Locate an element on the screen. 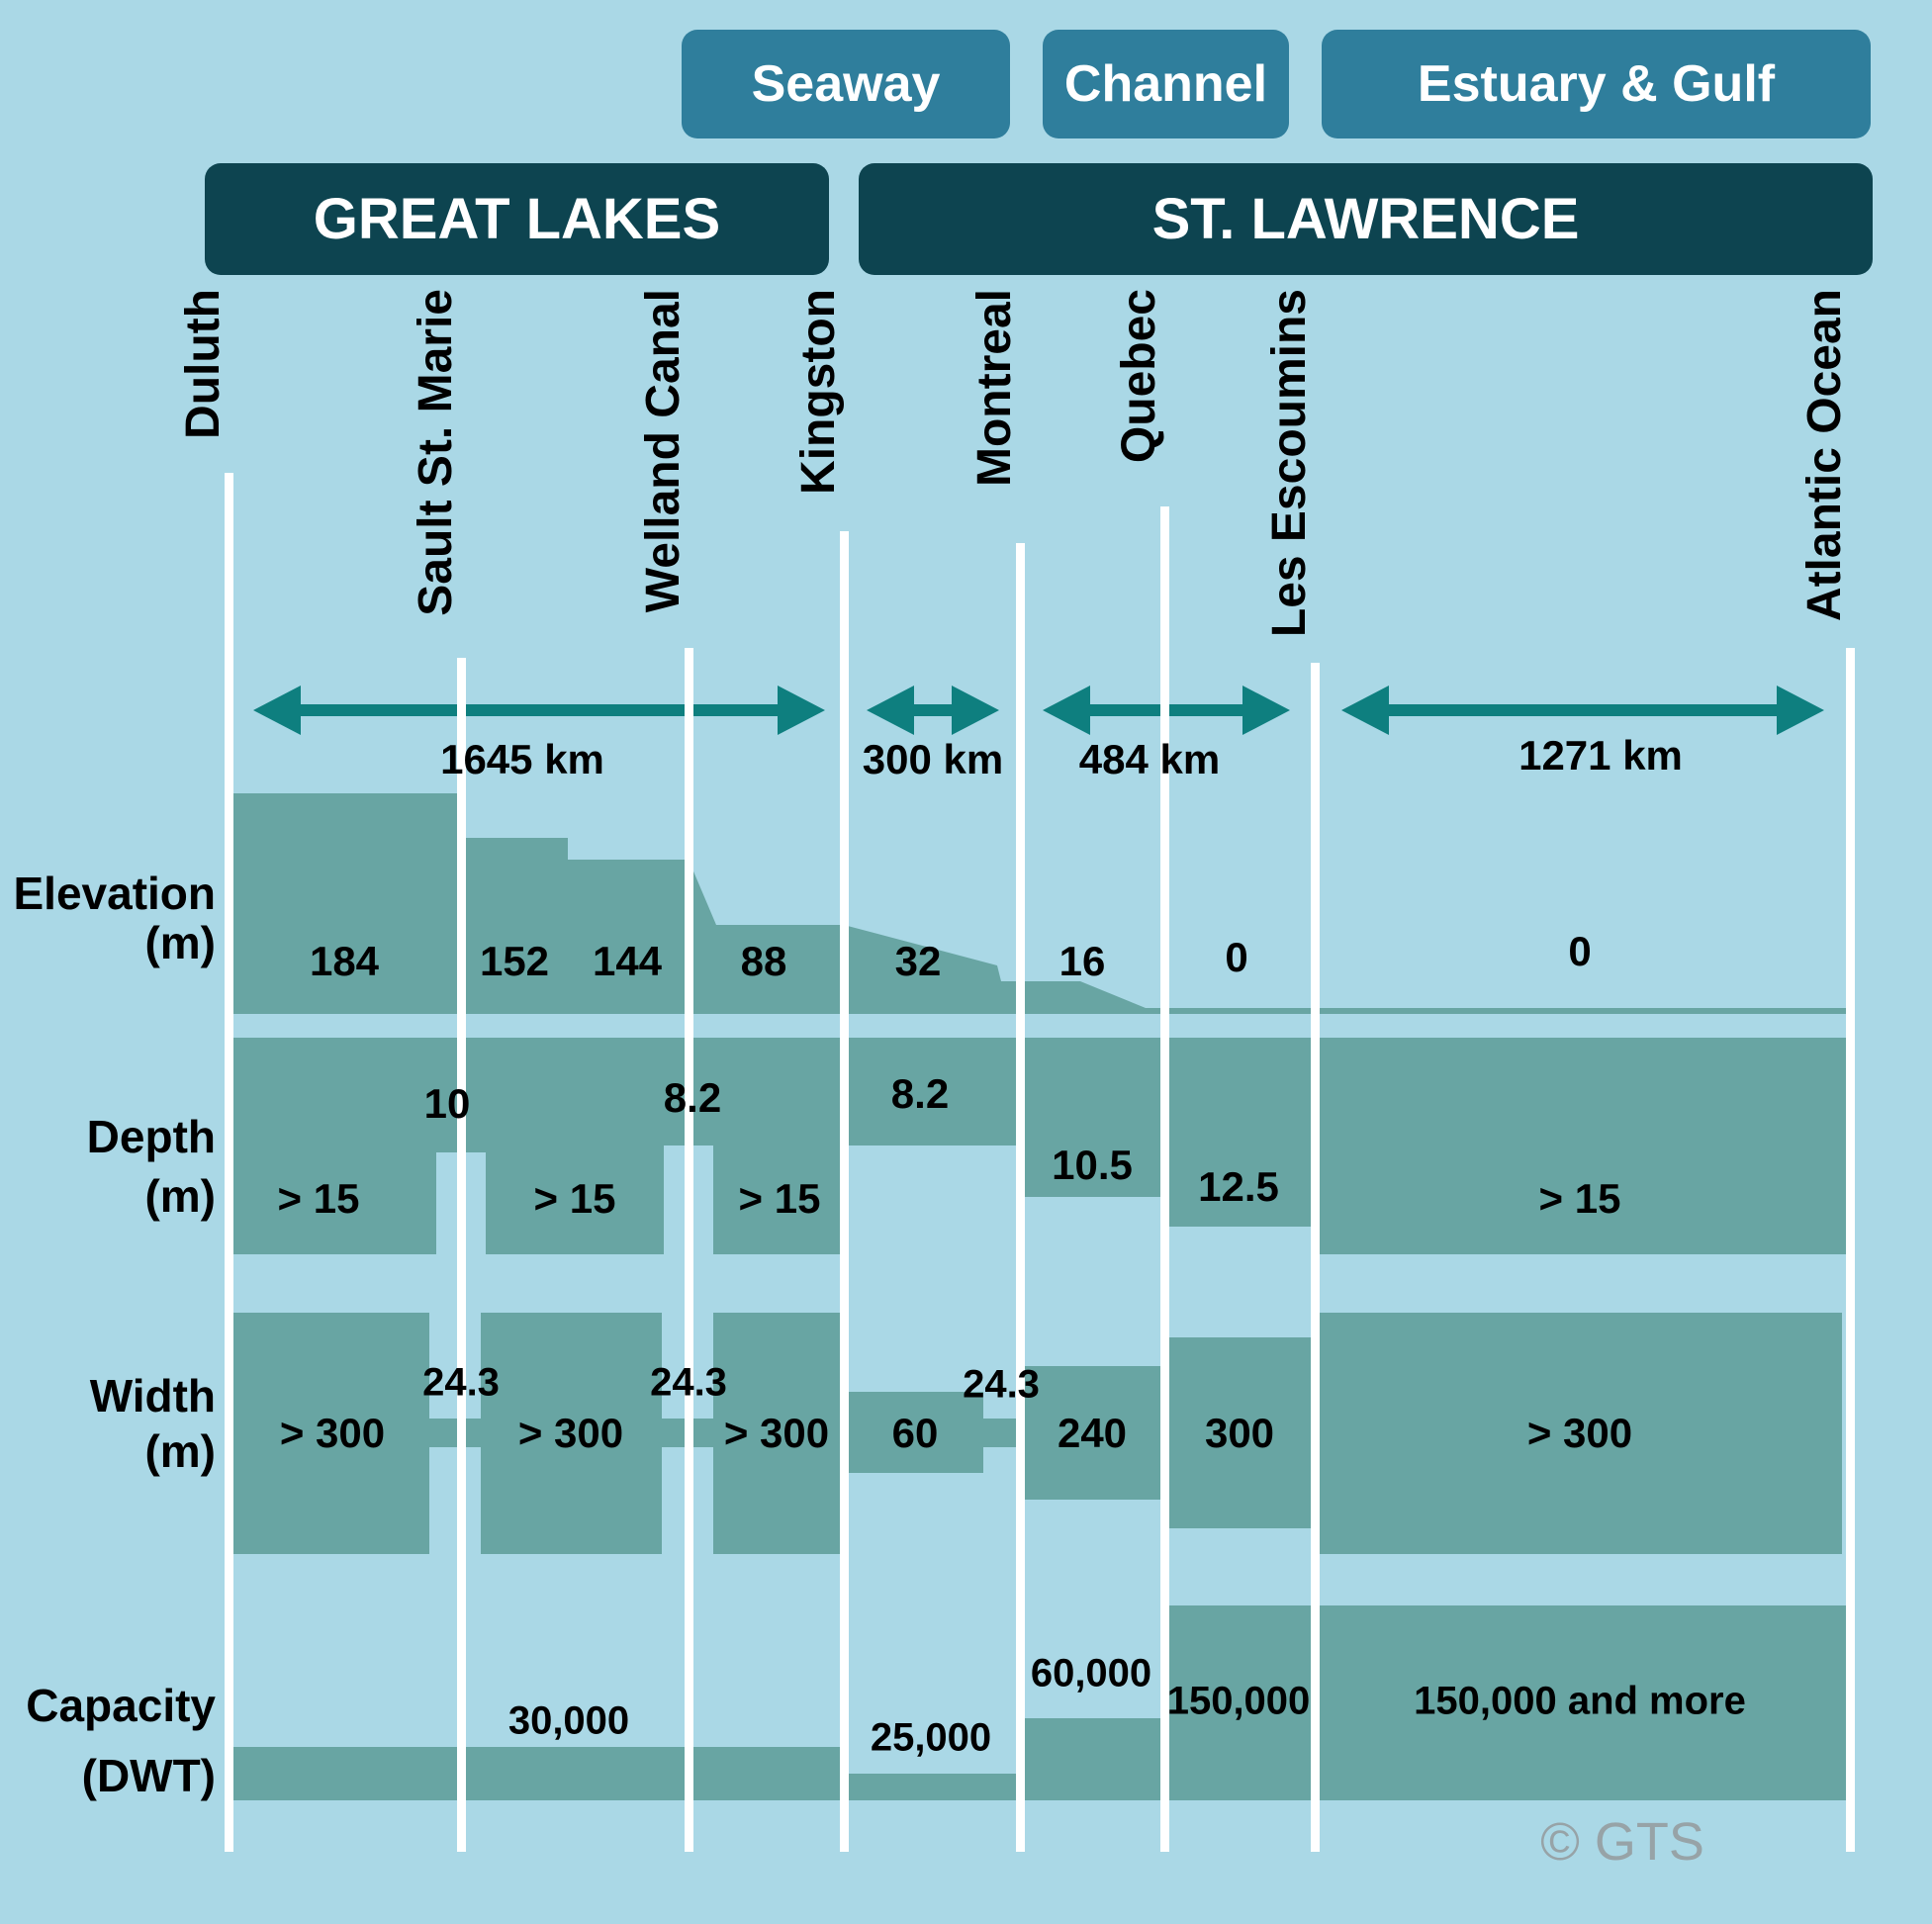  width-value: 60 is located at coordinates (915, 1433).